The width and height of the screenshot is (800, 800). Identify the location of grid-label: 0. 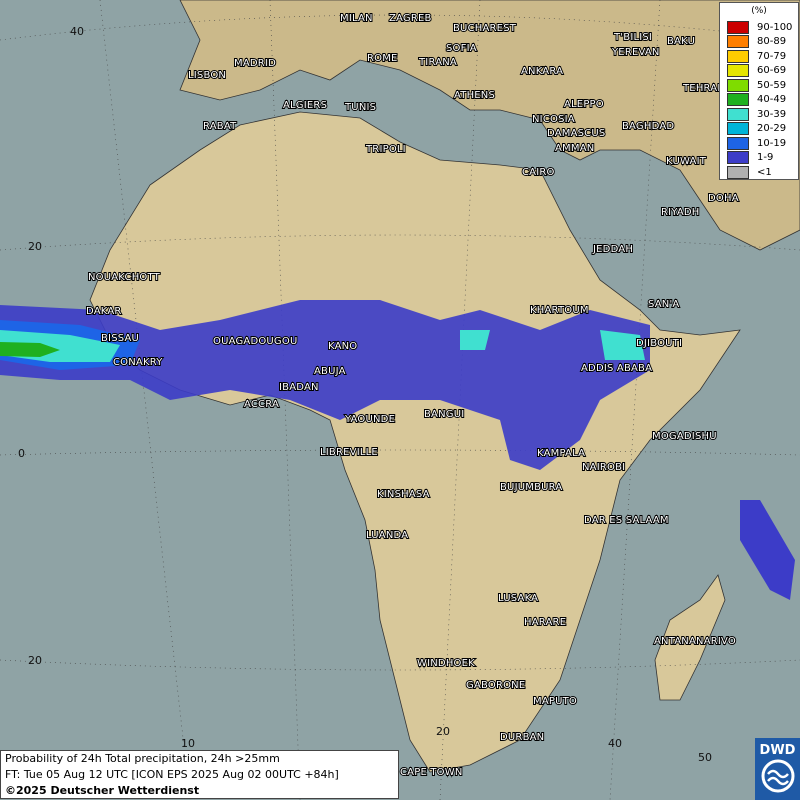
(21, 453).